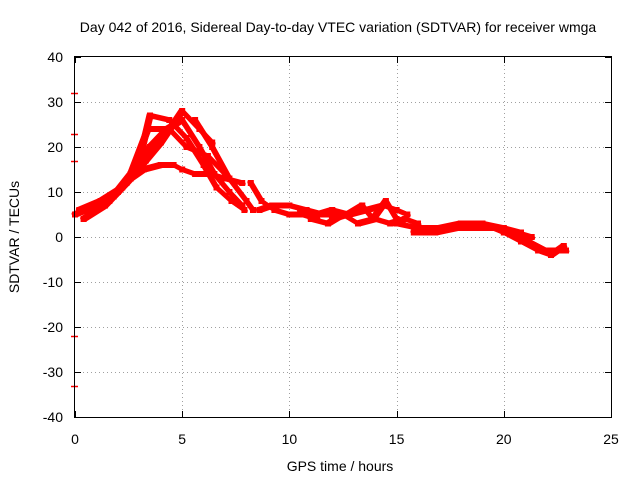 This screenshot has height=480, width=640. I want to click on y-tick-label: 10, so click(55, 192).